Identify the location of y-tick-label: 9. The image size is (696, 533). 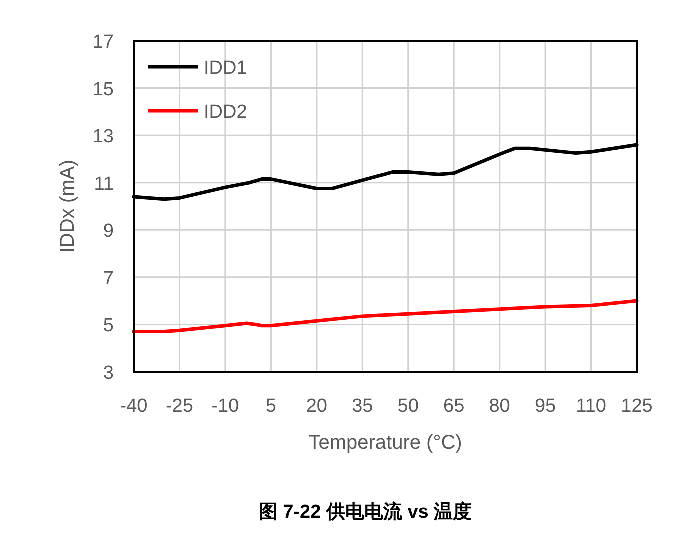
(108, 231).